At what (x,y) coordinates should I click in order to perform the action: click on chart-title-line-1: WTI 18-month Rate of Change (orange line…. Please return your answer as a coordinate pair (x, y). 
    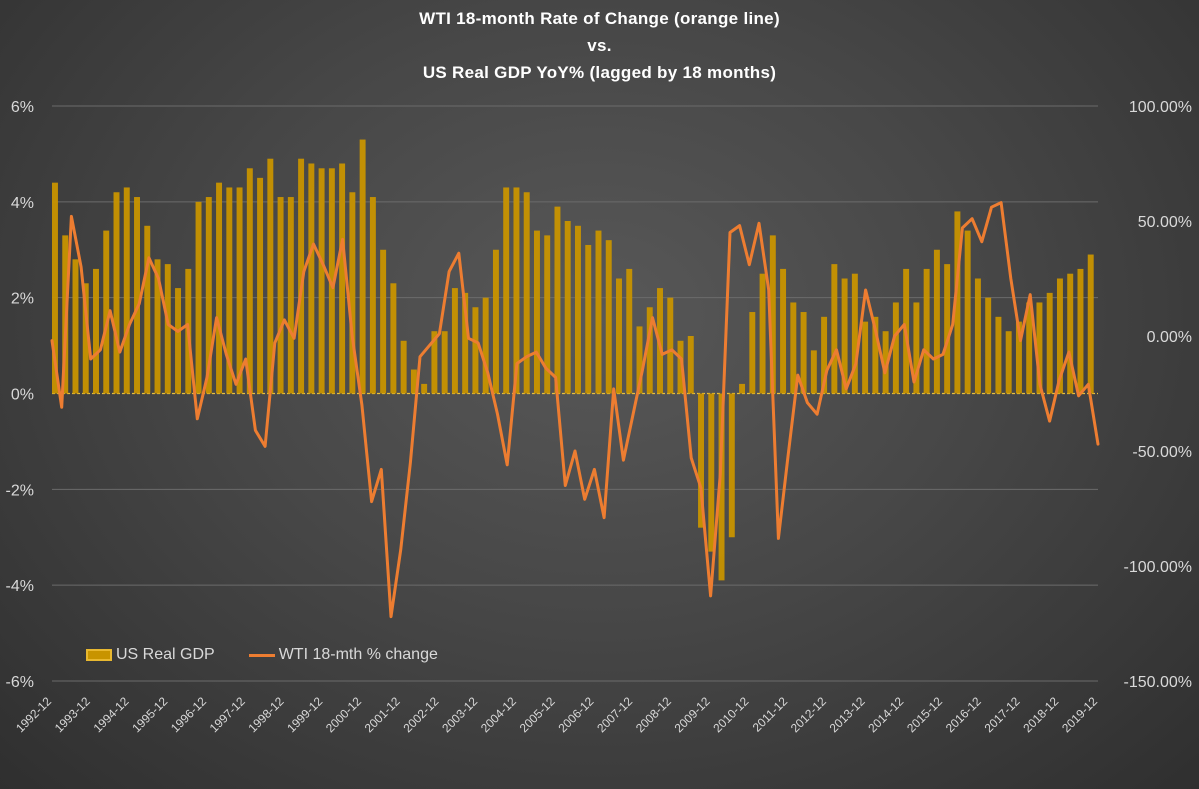
    Looking at the image, I should click on (599, 18).